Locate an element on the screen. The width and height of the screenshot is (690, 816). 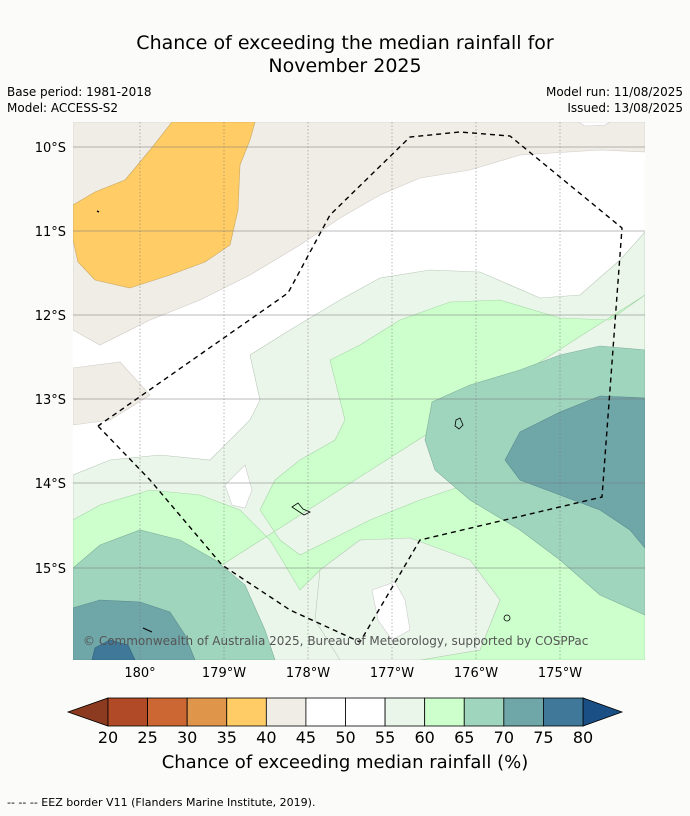
band-40-45-west is located at coordinates (112, 393).